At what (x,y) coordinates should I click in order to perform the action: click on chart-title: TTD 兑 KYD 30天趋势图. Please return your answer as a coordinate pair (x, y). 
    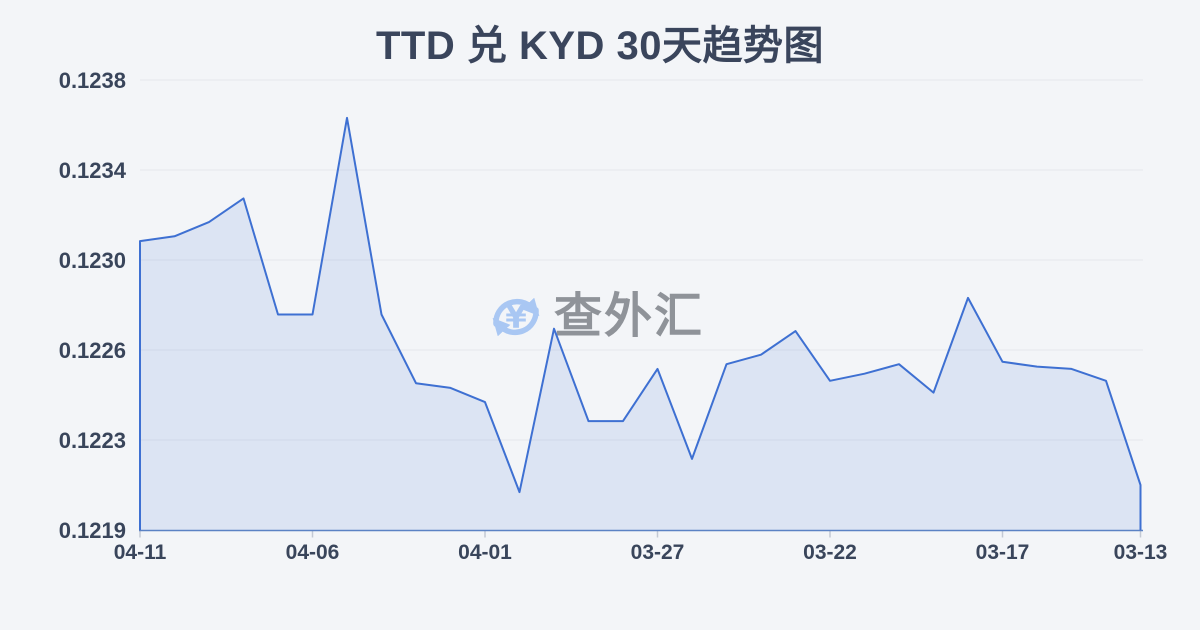
    Looking at the image, I should click on (600, 46).